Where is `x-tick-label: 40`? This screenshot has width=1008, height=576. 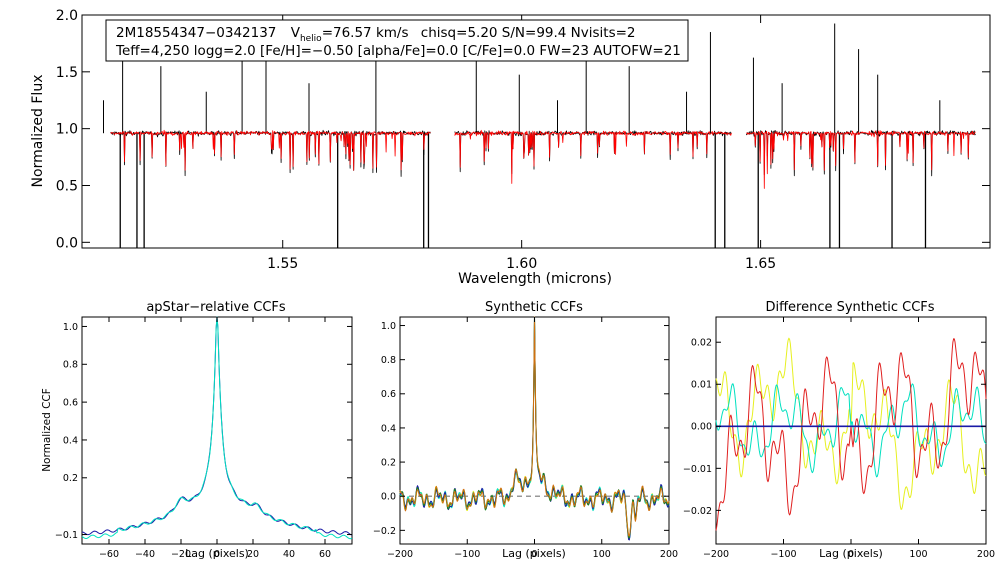
x-tick-label: 40 is located at coordinates (289, 554).